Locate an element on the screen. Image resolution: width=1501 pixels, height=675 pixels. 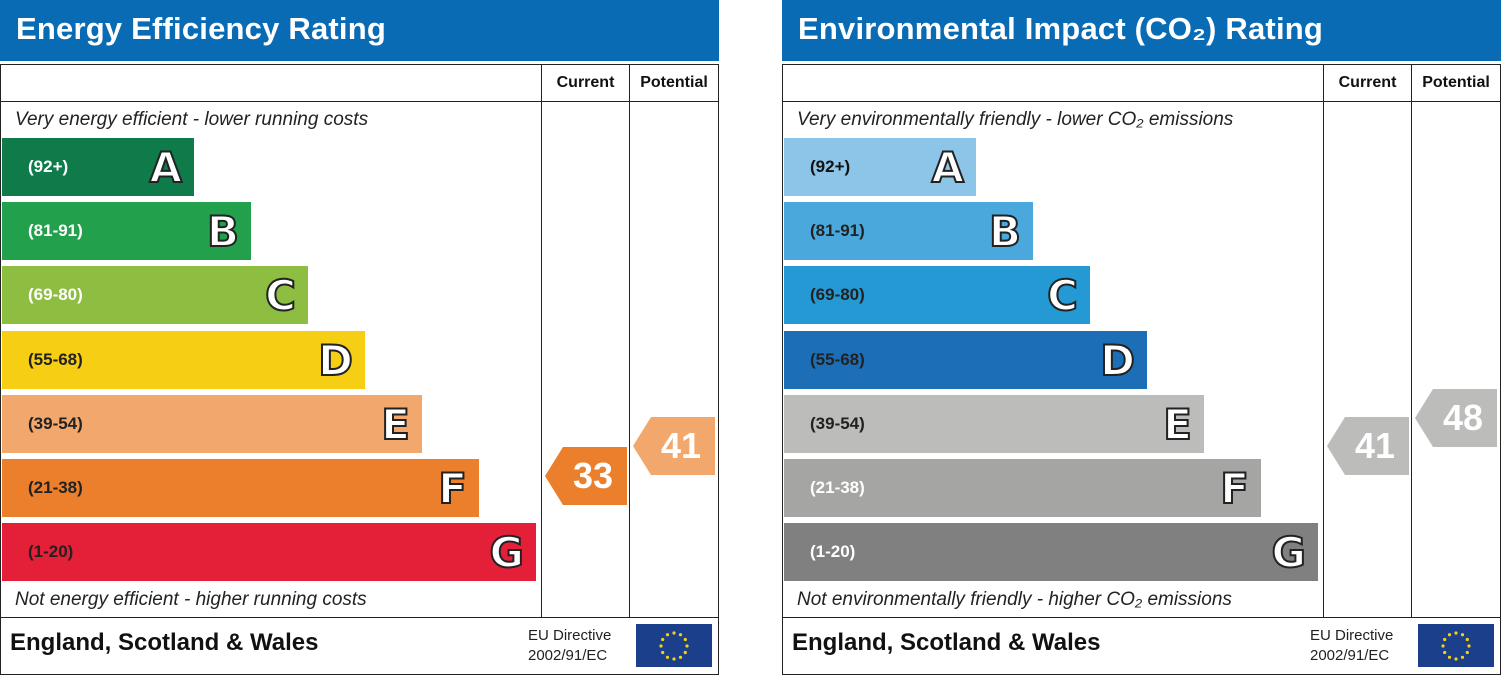
title-bar: Environmental Impact (CO₂) Rating is located at coordinates (1141, 30).